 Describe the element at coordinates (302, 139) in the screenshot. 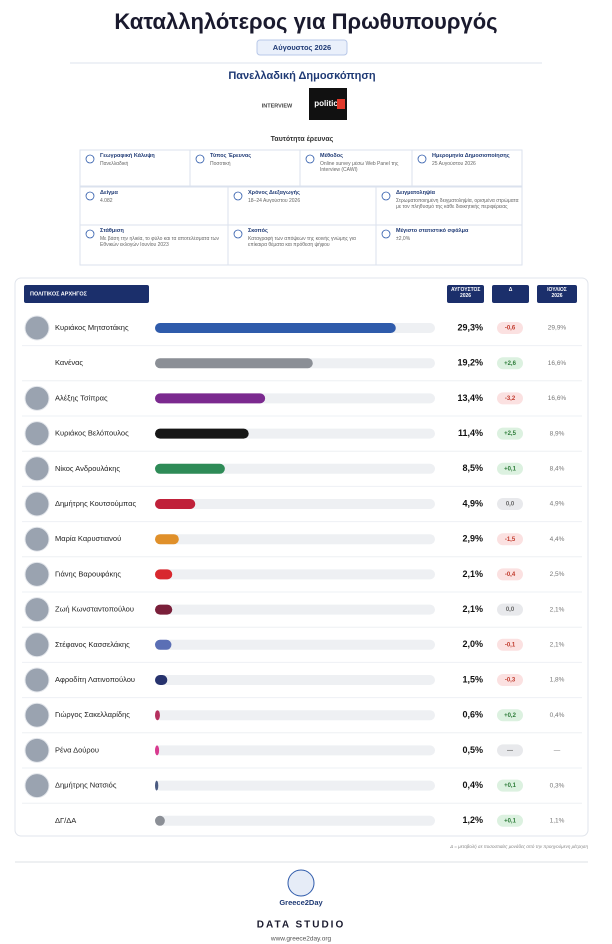

I see `survey-title: Ταυτότητα έρευνας` at that location.